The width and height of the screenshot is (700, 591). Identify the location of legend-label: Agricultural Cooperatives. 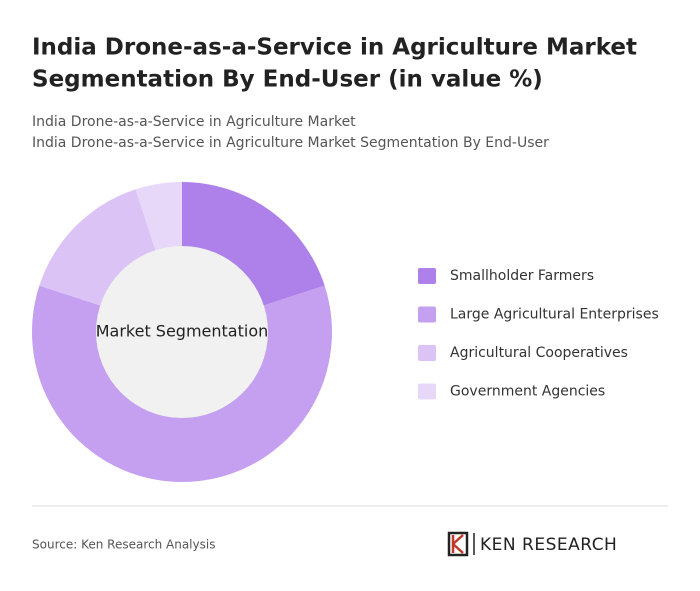
(539, 353).